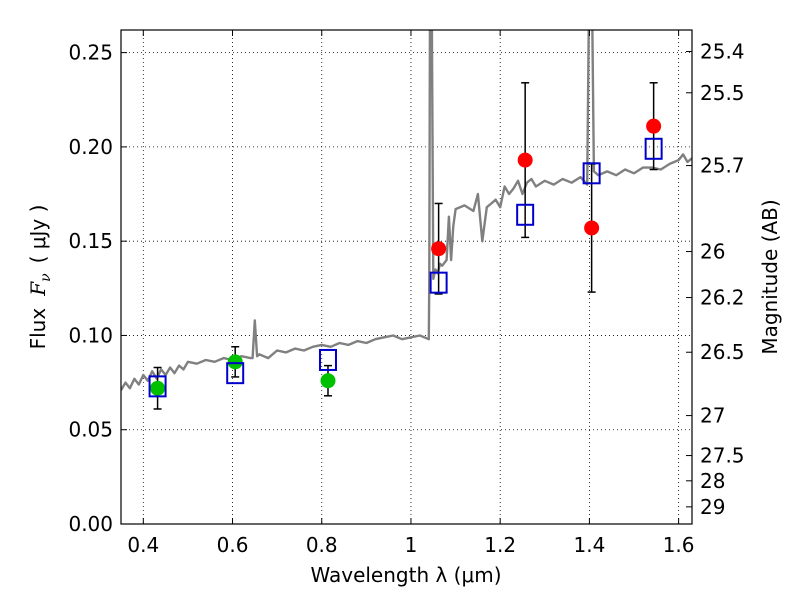  What do you see at coordinates (90, 53) in the screenshot?
I see `y-tick-label: 0.25` at bounding box center [90, 53].